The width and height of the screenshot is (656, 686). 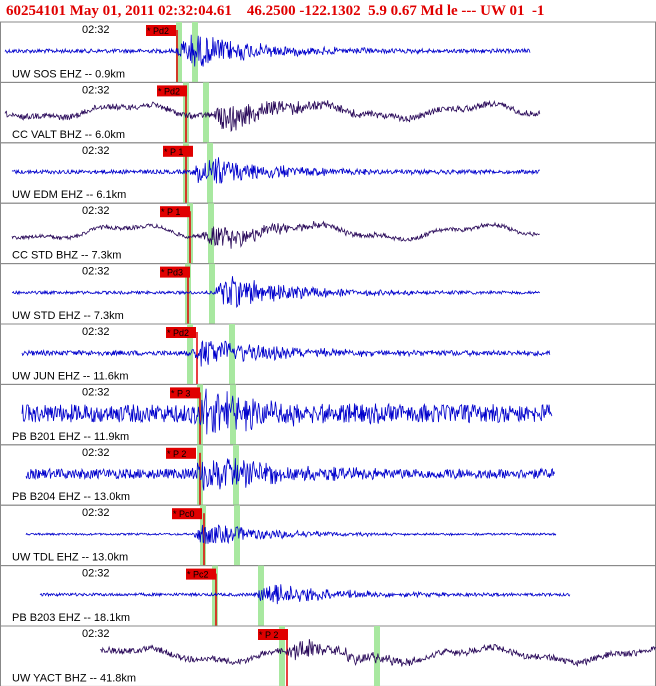 I want to click on pick-label: * P 3, so click(x=180, y=393).